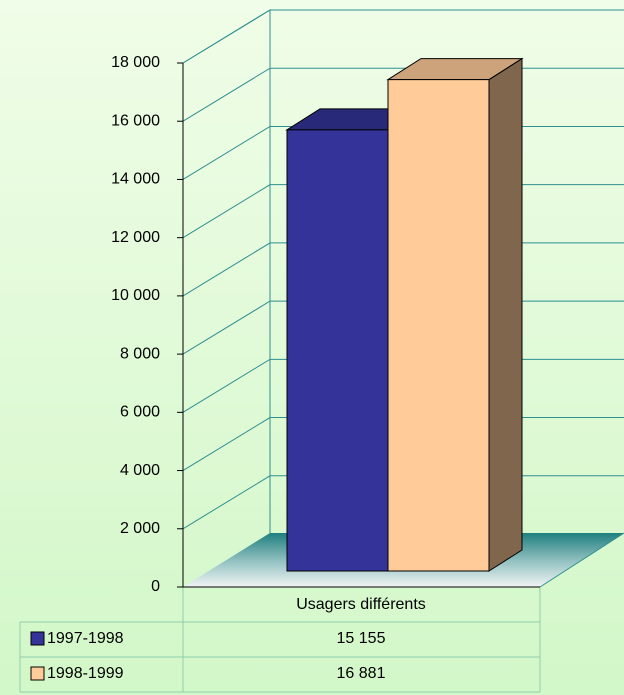 Image resolution: width=624 pixels, height=695 pixels. Describe the element at coordinates (280, 640) in the screenshot. I see `data-table` at that location.